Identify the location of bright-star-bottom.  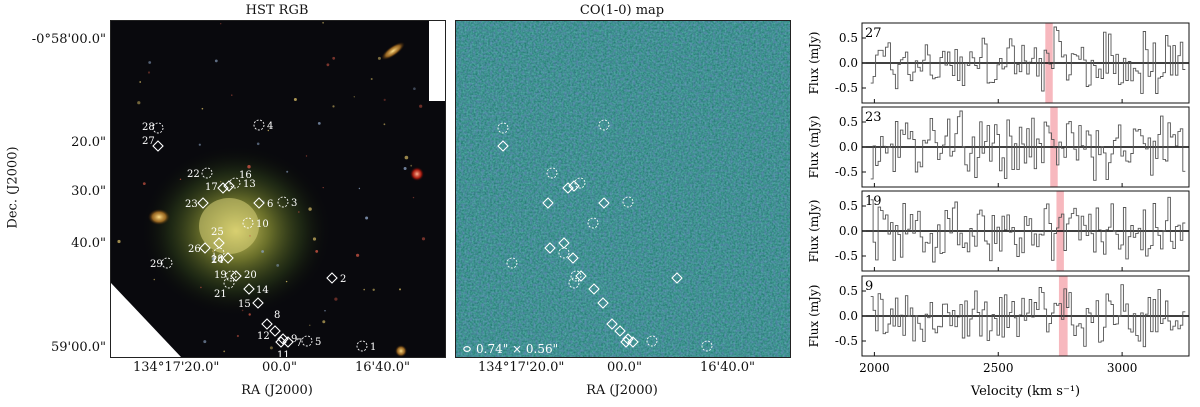
(401, 351).